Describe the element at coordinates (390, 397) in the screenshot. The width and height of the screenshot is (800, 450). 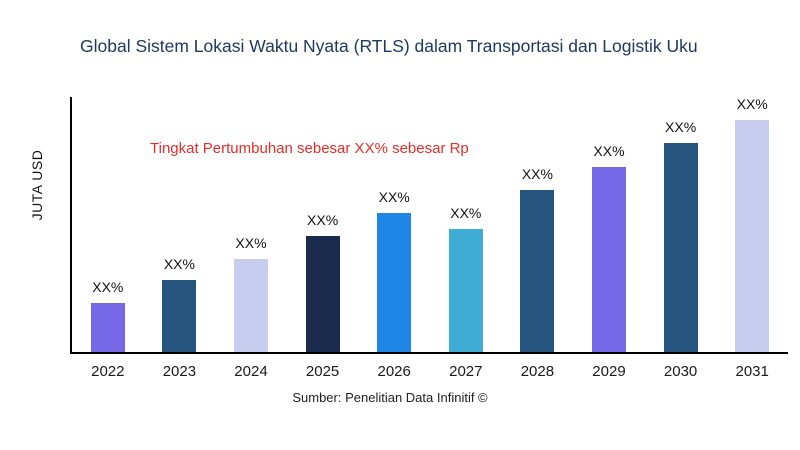
I see `source-caption: Sumber: Penelitian Data Infinitif ©` at that location.